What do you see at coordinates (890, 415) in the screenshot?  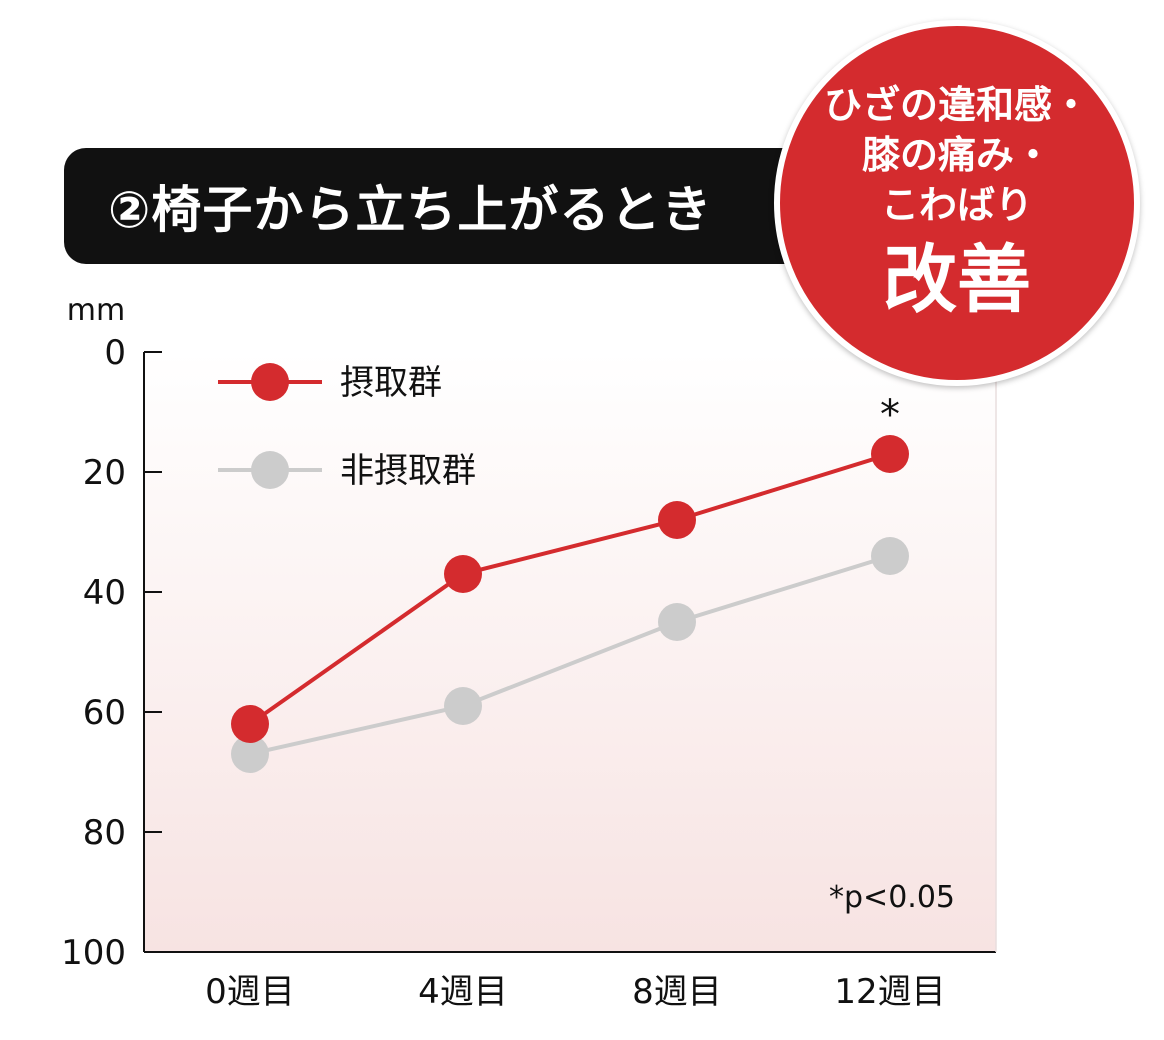 I see `significance-marker: *` at bounding box center [890, 415].